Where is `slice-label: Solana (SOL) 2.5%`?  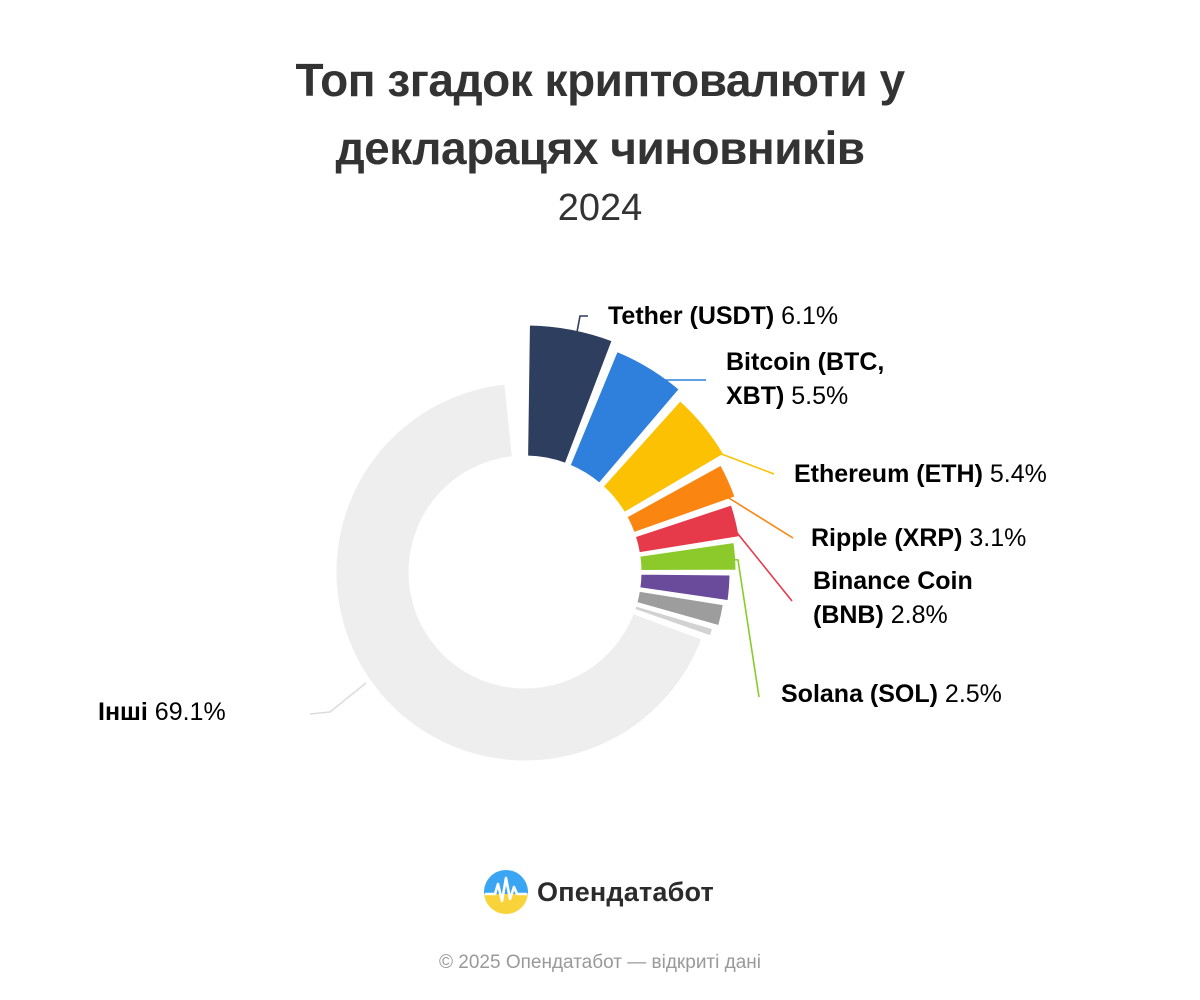
slice-label: Solana (SOL) 2.5% is located at coordinates (891, 694).